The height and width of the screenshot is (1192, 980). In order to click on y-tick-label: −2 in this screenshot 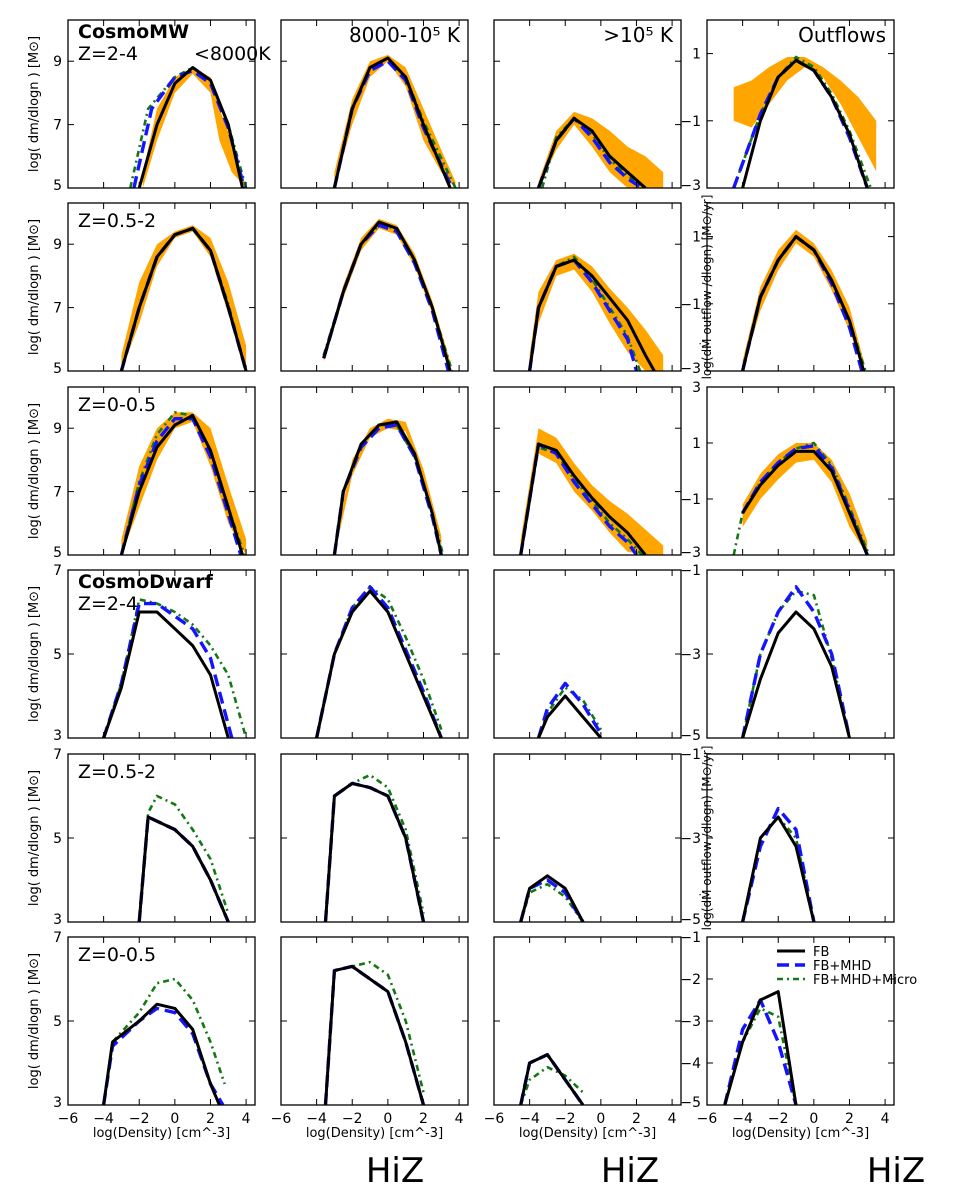, I will do `click(690, 980)`.